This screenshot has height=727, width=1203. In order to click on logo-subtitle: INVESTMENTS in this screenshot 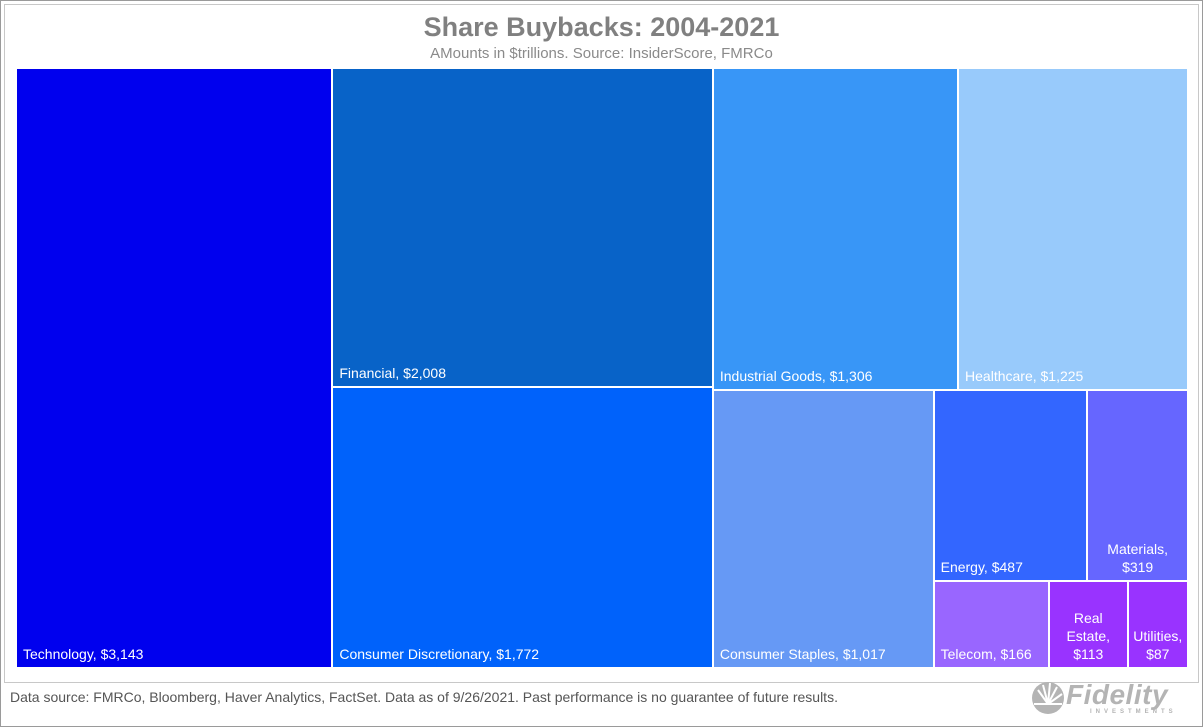, I will do `click(1133, 712)`.